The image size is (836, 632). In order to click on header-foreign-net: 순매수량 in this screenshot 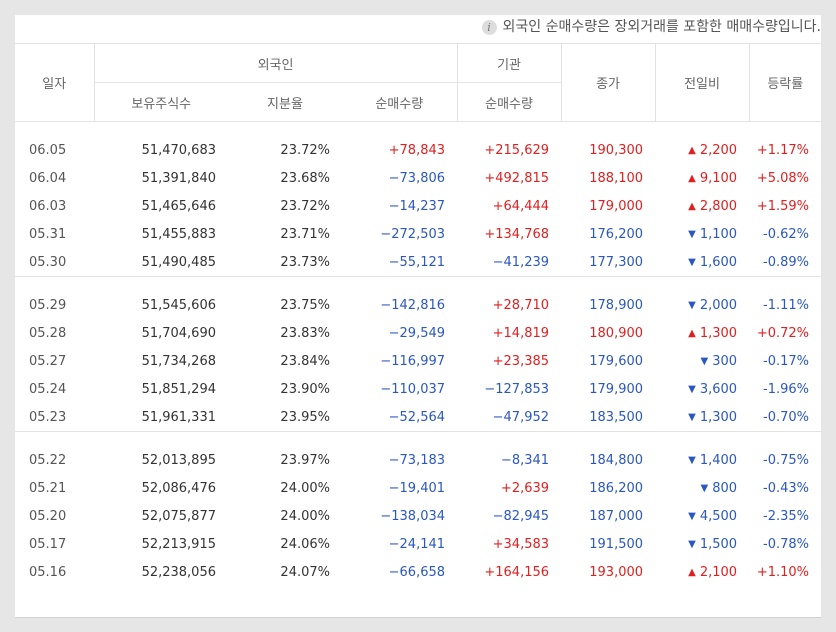, I will do `click(400, 102)`.